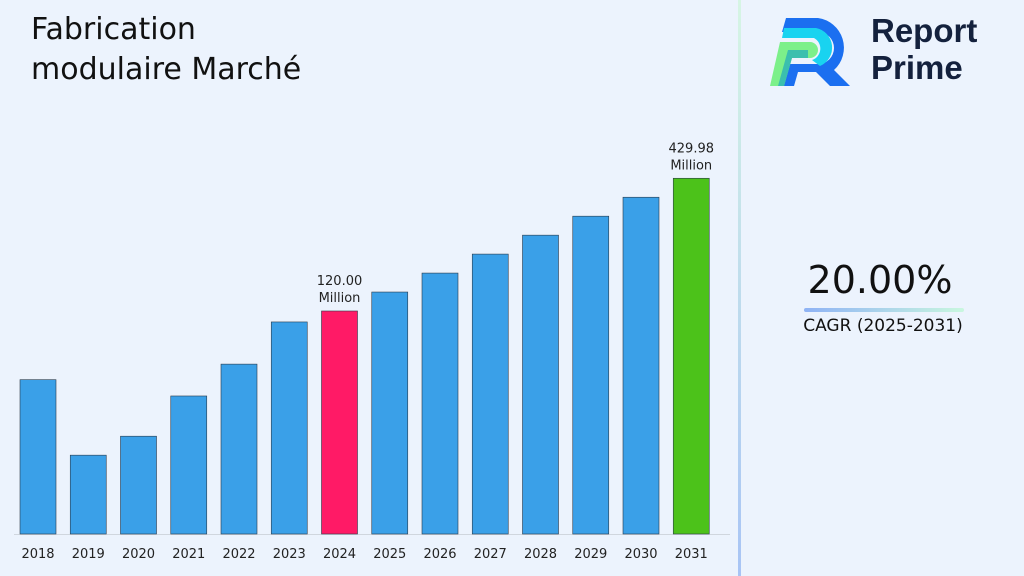 This screenshot has width=1024, height=576. What do you see at coordinates (883, 326) in the screenshot?
I see `cagr-label: CAGR (2025-2031)` at bounding box center [883, 326].